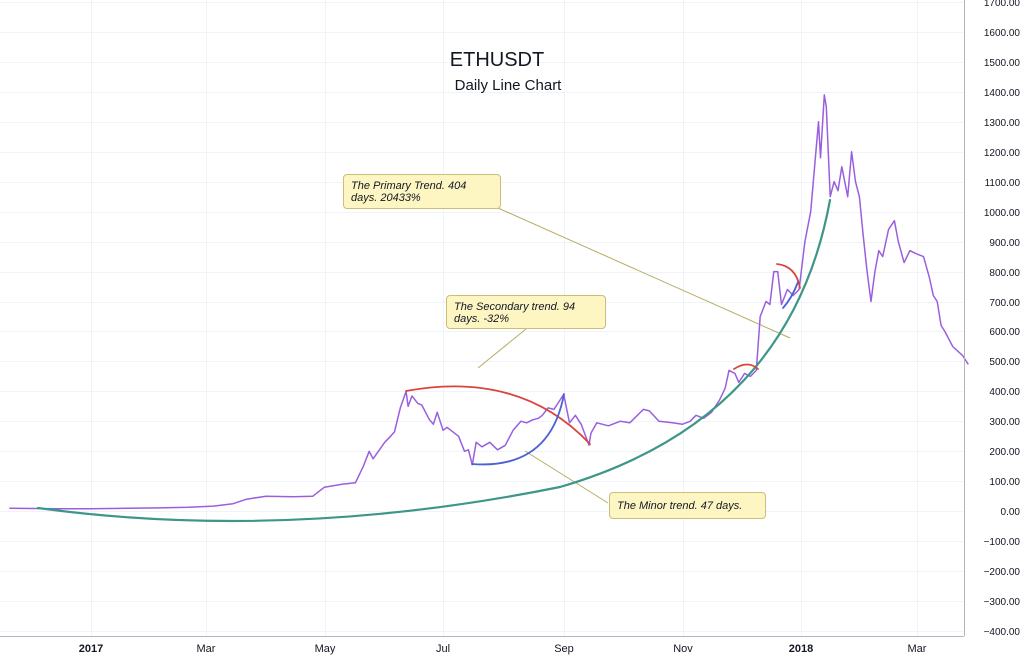 The image size is (1025, 662). Describe the element at coordinates (503, 649) in the screenshot. I see `x-axis: 2017 Mar May Jul Sep Nov 2018 Mar` at that location.